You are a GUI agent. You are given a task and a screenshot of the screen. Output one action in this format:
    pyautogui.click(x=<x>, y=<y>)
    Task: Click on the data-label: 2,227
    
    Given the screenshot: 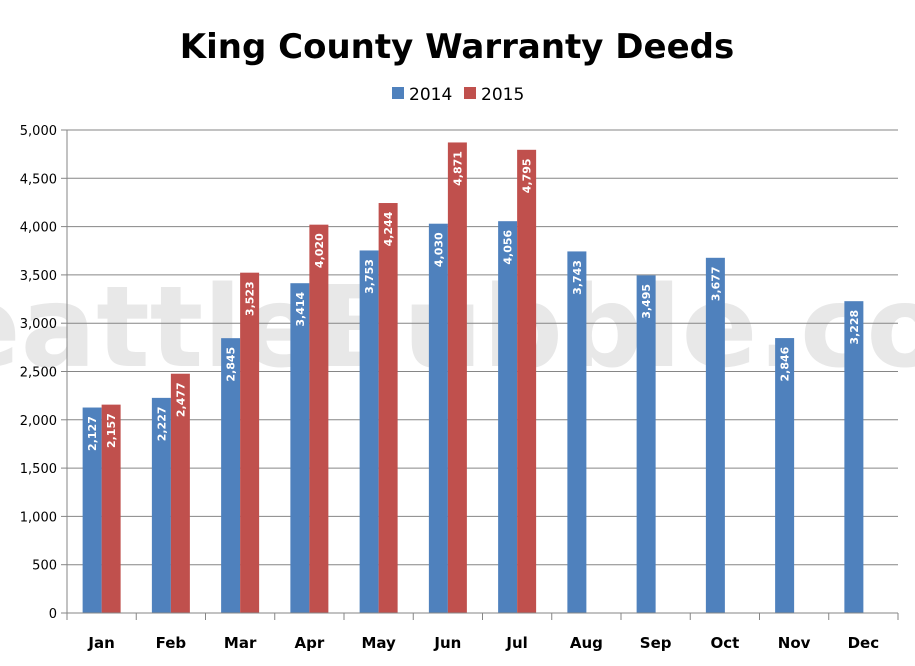 What is the action you would take?
    pyautogui.click(x=161, y=423)
    